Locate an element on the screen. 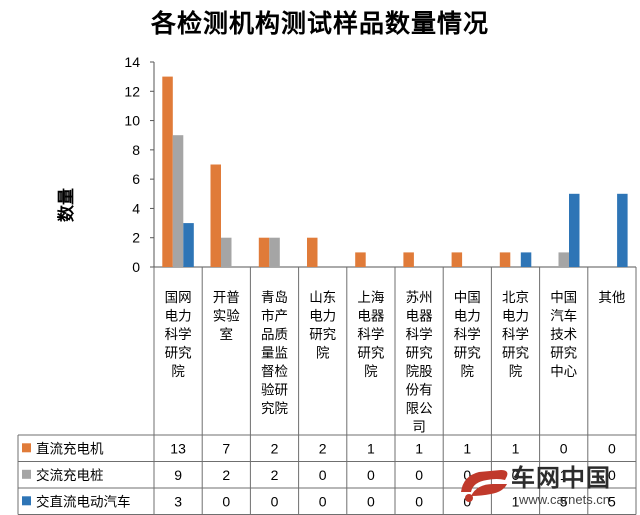 The image size is (640, 515). x-category-label: 中心 is located at coordinates (563, 372).